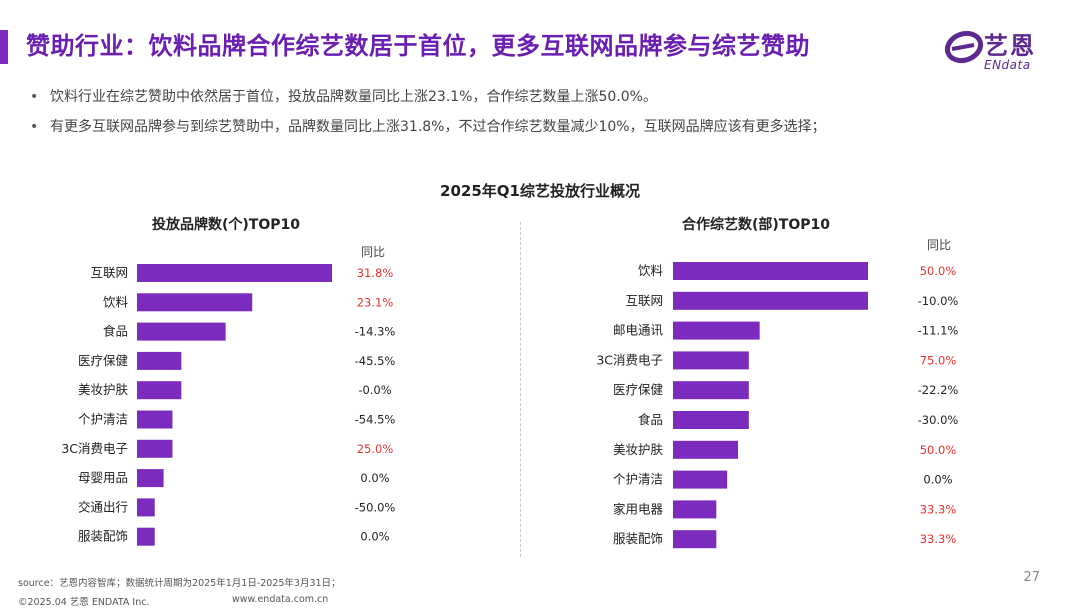  Describe the element at coordinates (638, 508) in the screenshot. I see `category-label: 家用电器` at that location.